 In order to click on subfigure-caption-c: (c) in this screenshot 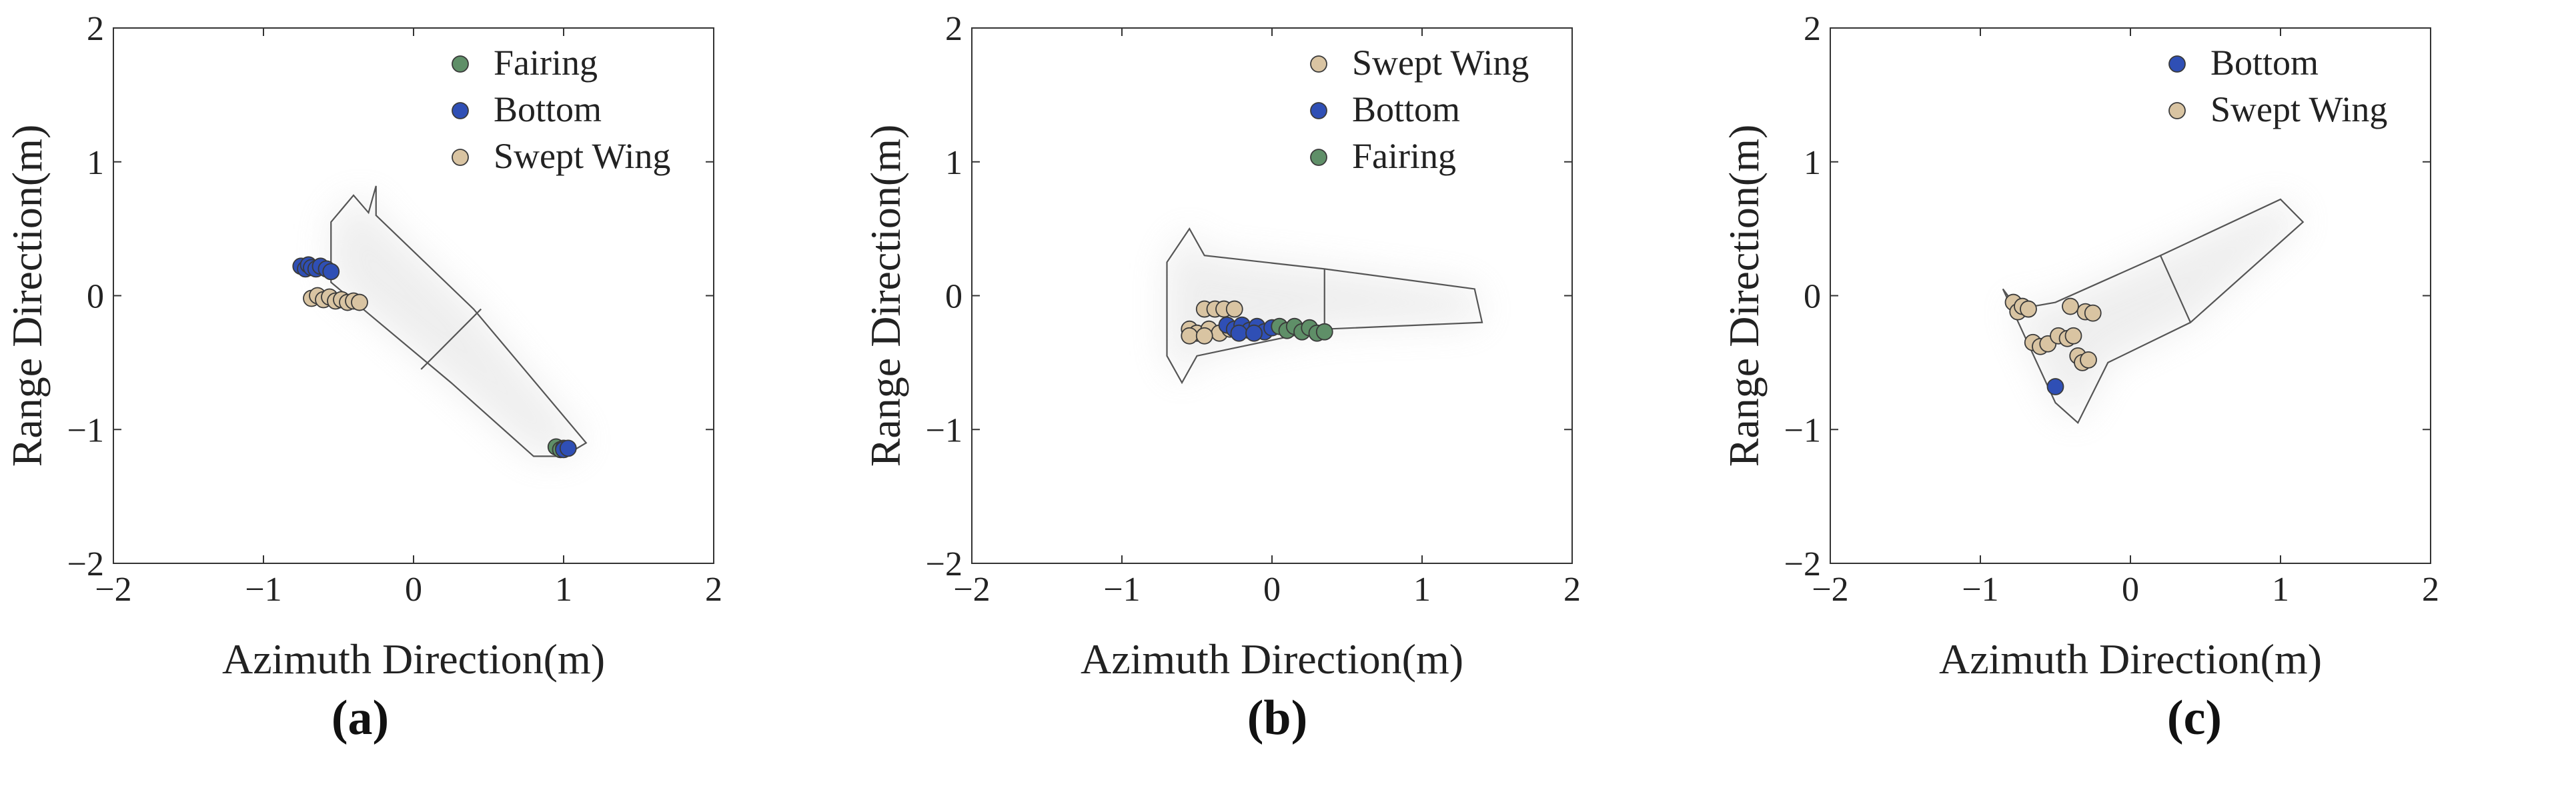, I will do `click(2194, 718)`.